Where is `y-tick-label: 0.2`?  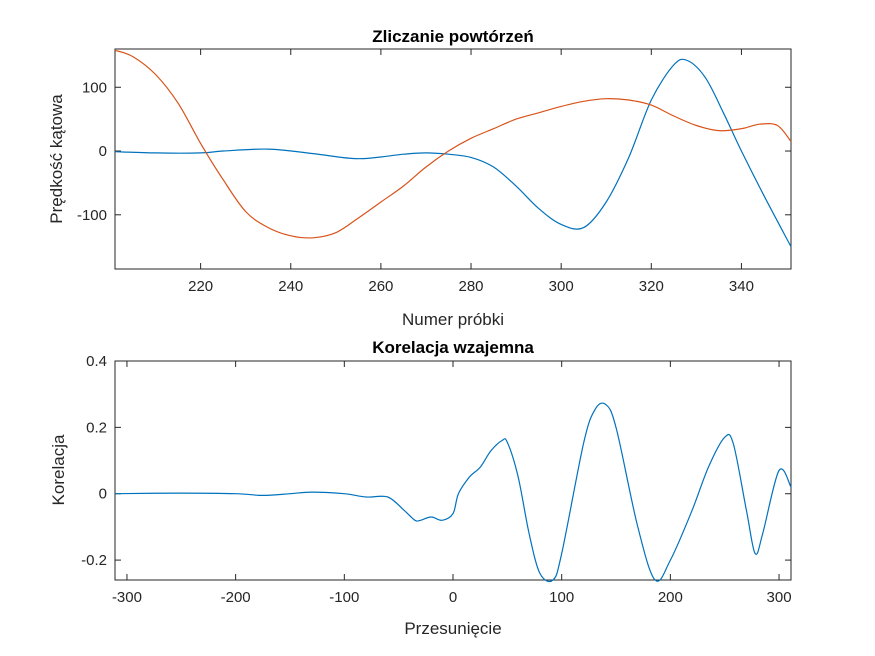 y-tick-label: 0.2 is located at coordinates (96, 427).